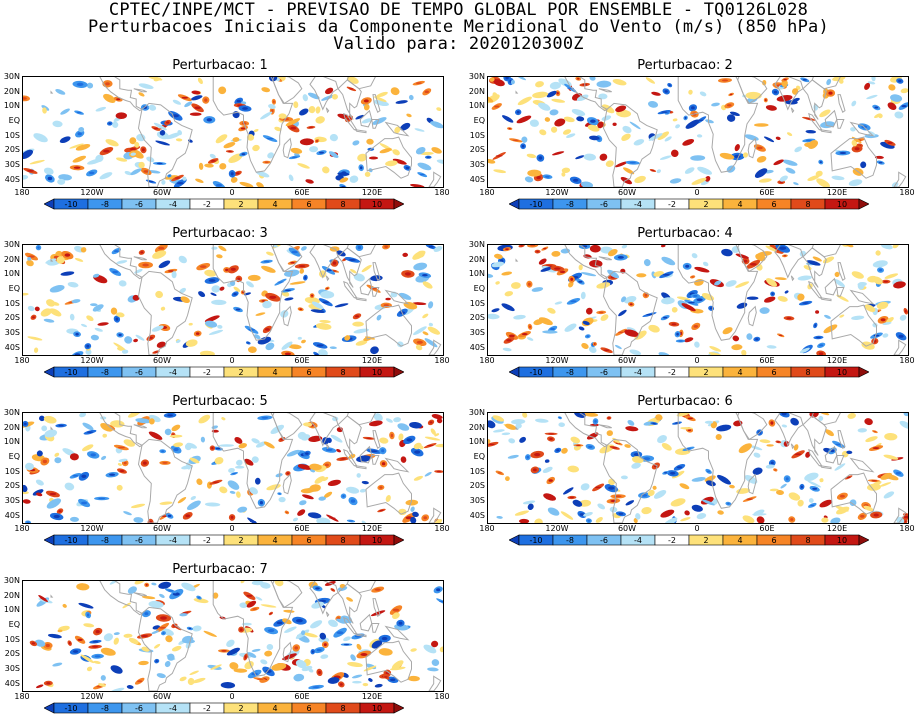 The height and width of the screenshot is (722, 917). Describe the element at coordinates (162, 192) in the screenshot. I see `longitude-label: 60W` at that location.